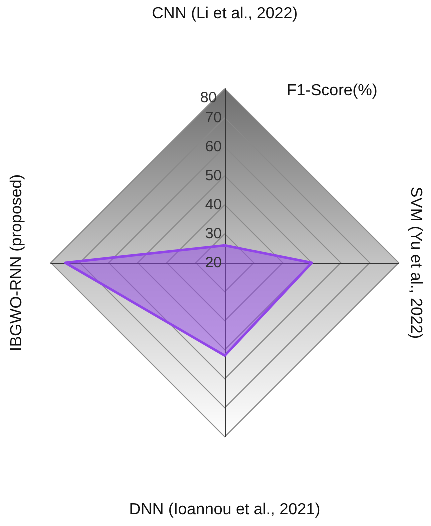 The image size is (431, 526). What do you see at coordinates (208, 98) in the screenshot?
I see `y-tick-label: 80` at bounding box center [208, 98].